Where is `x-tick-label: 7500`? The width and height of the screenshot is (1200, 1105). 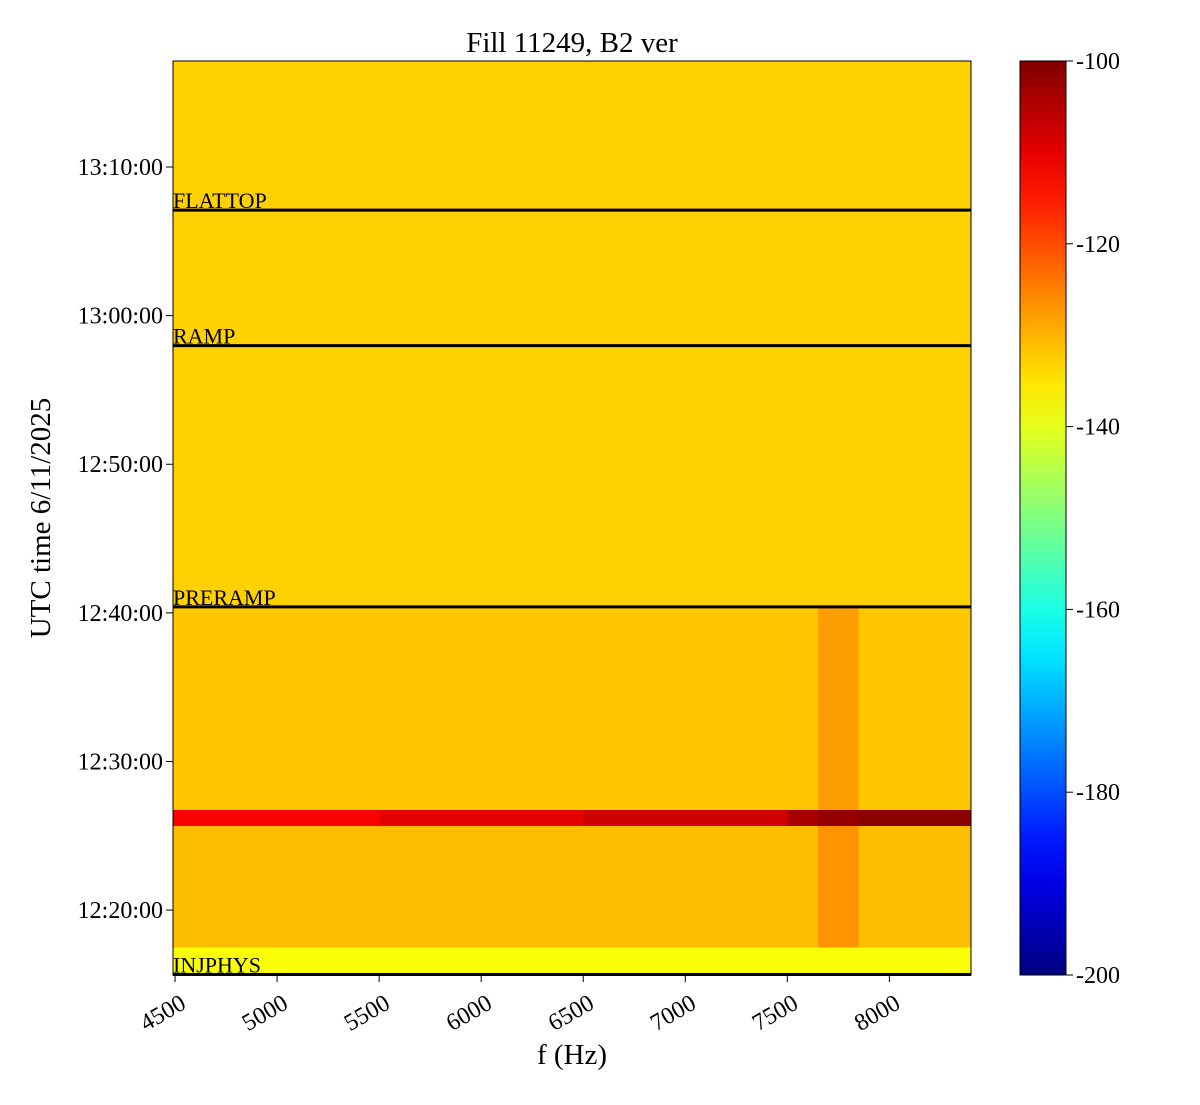 x-tick-label: 7500 is located at coordinates (775, 1013).